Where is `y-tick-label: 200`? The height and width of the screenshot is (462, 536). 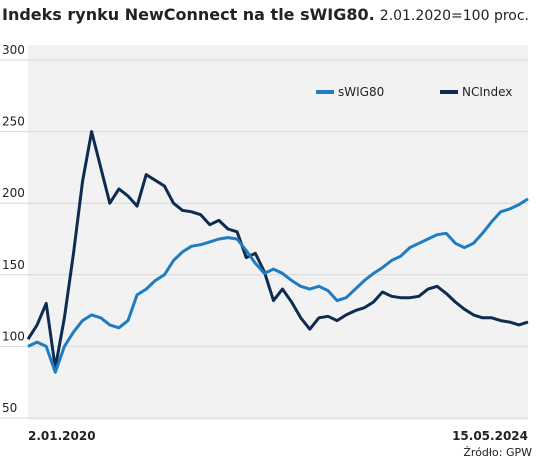 y-tick-label: 200 is located at coordinates (13, 193).